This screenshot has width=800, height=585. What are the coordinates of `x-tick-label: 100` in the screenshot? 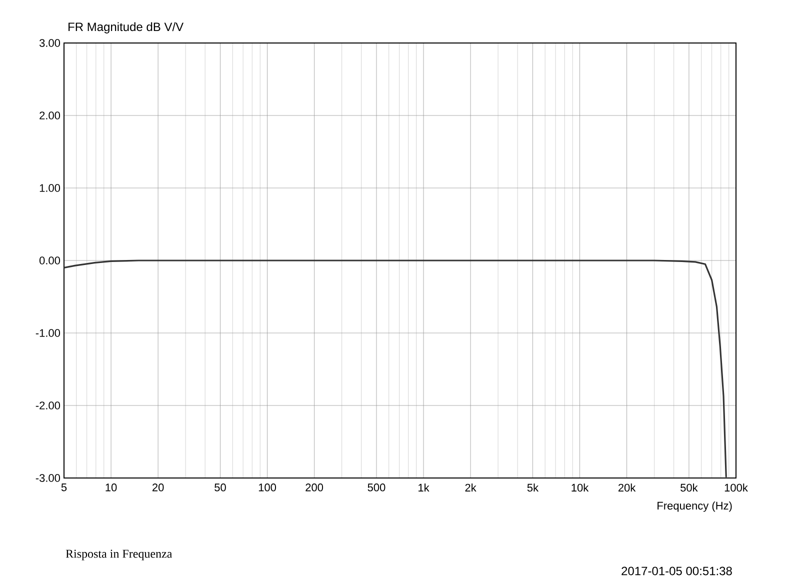 It's located at (267, 488).